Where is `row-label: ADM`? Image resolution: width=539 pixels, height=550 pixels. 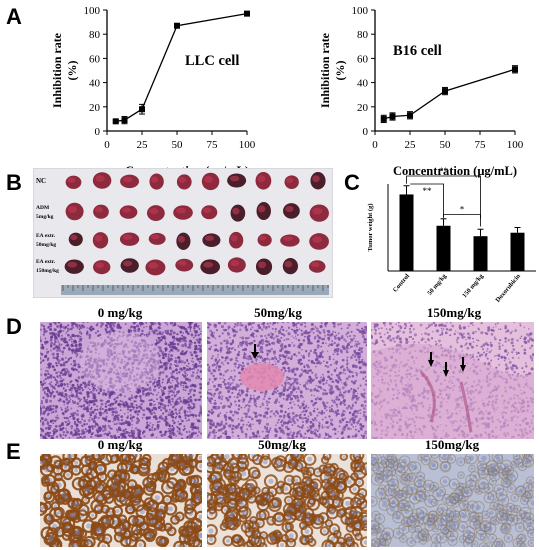
row-label: ADM is located at coordinates (43, 208).